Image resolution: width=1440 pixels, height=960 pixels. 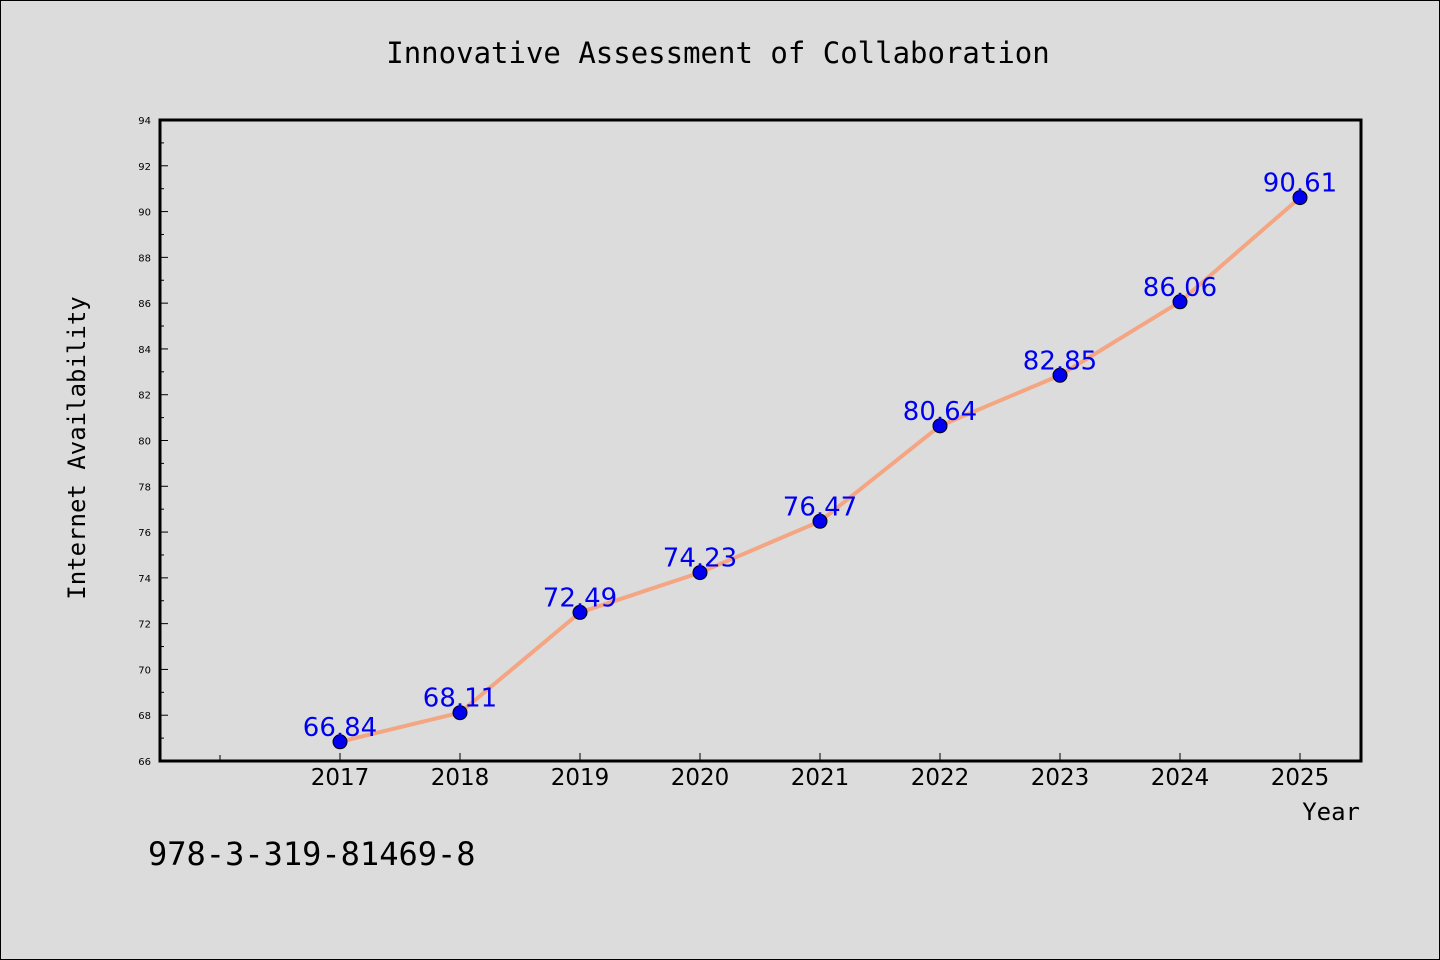 What do you see at coordinates (340, 778) in the screenshot?
I see `x-tick-label: 2017` at bounding box center [340, 778].